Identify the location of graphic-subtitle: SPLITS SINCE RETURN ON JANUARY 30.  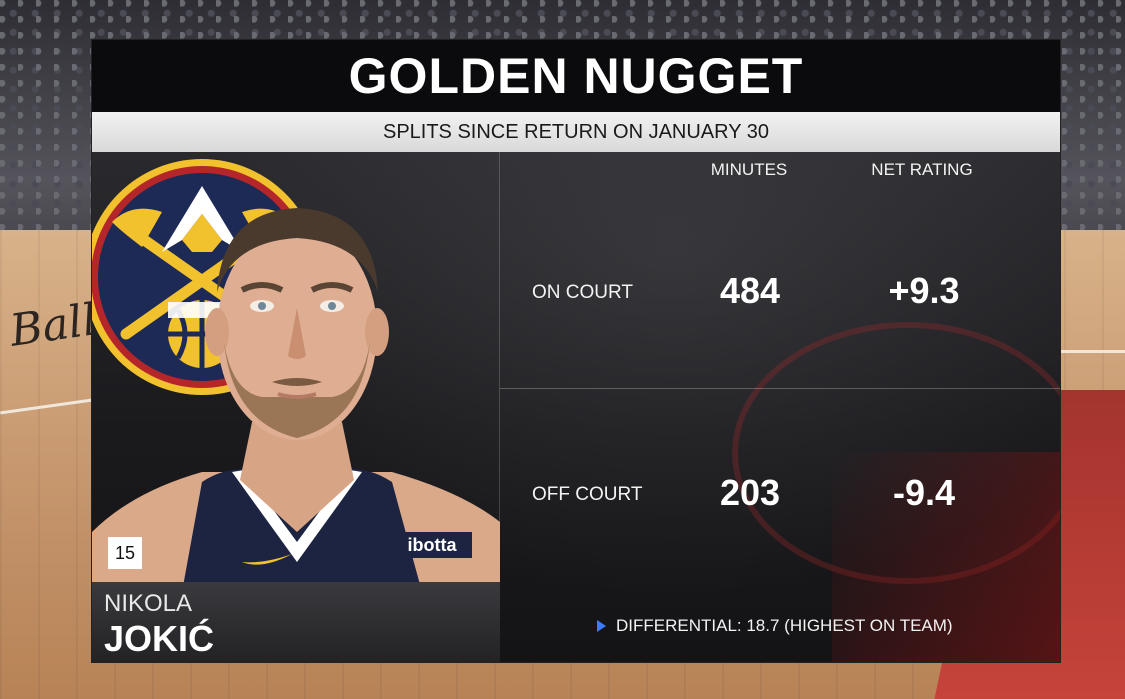
(576, 131).